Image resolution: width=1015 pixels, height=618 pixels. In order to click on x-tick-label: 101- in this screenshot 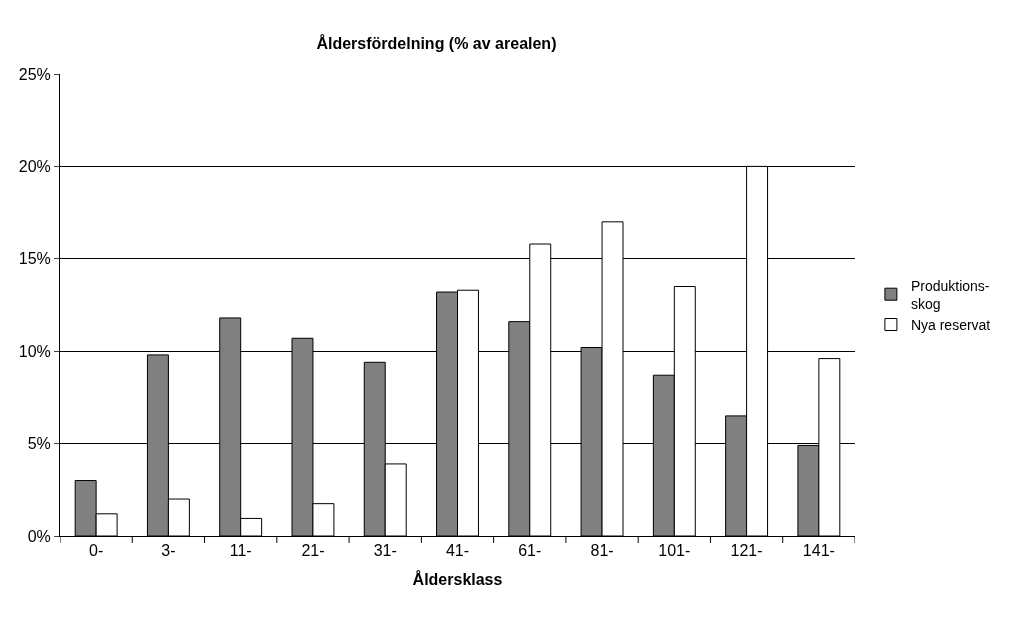, I will do `click(674, 551)`.